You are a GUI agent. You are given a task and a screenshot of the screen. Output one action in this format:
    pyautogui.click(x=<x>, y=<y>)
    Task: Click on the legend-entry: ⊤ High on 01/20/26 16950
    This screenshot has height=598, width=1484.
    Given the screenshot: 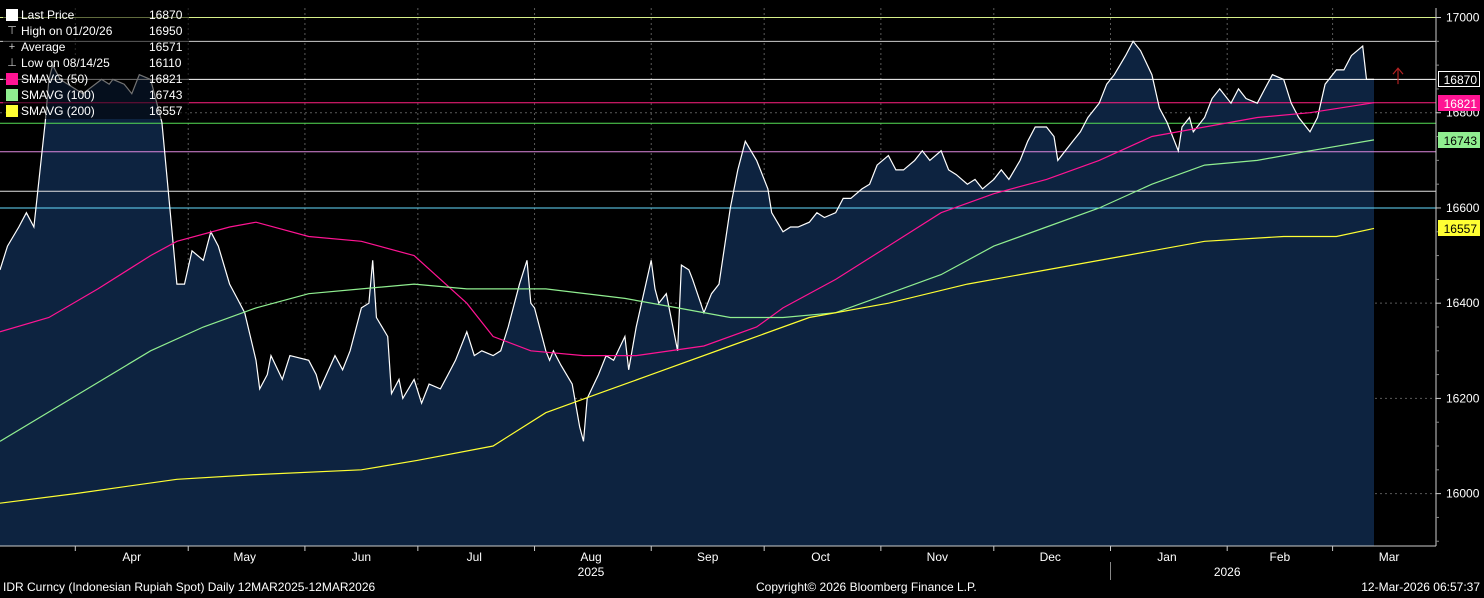 What is the action you would take?
    pyautogui.click(x=96, y=31)
    